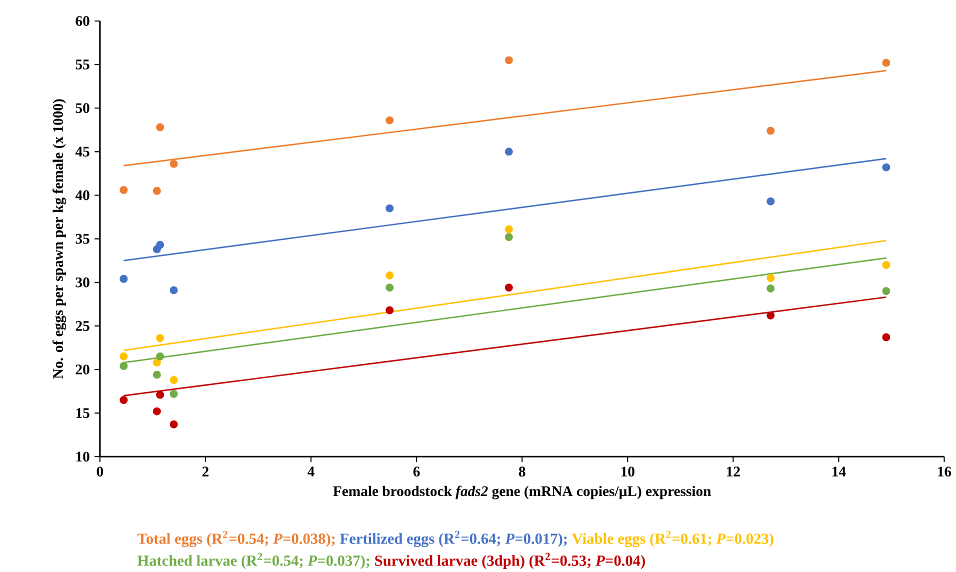 This screenshot has width=956, height=572. I want to click on text: Survived larvae (3dph) (R$^{2}$=0.53; P=0.04), so click(510, 561).